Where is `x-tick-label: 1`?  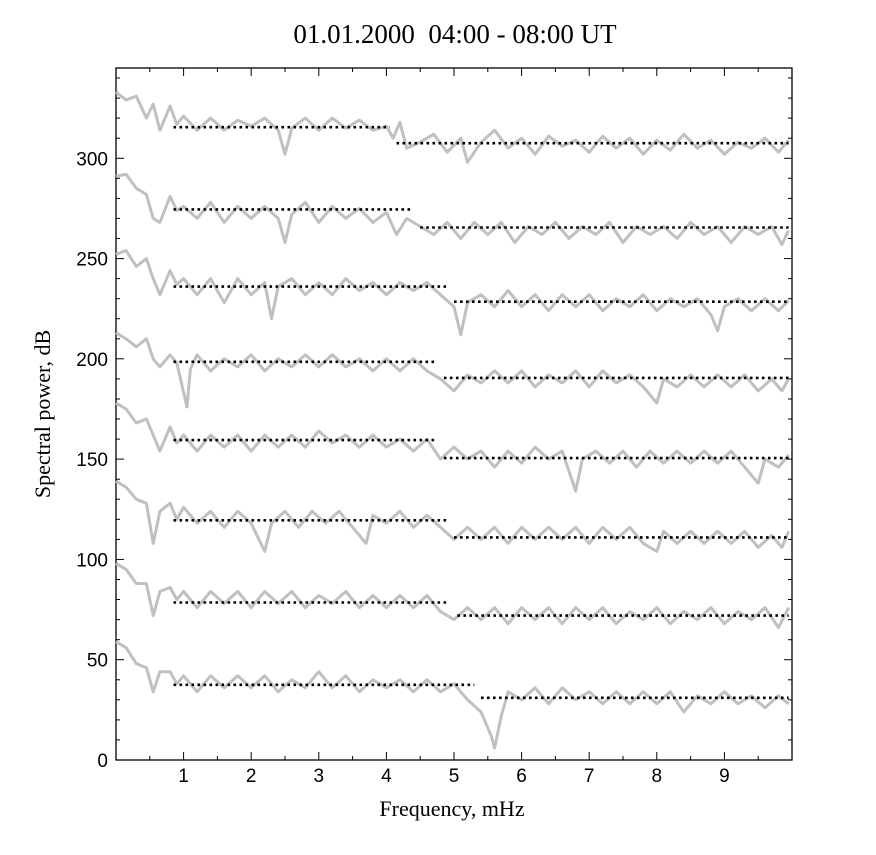 x-tick-label: 1 is located at coordinates (183, 776).